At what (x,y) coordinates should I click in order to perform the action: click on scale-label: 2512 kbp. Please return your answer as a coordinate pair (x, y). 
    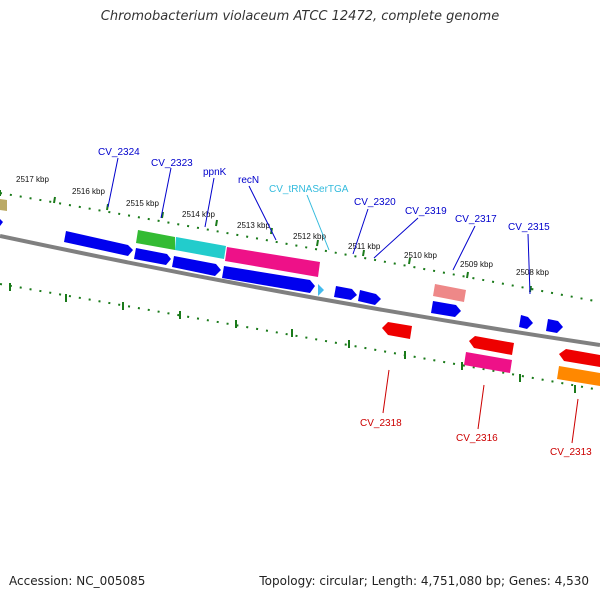
    Looking at the image, I should click on (309, 236).